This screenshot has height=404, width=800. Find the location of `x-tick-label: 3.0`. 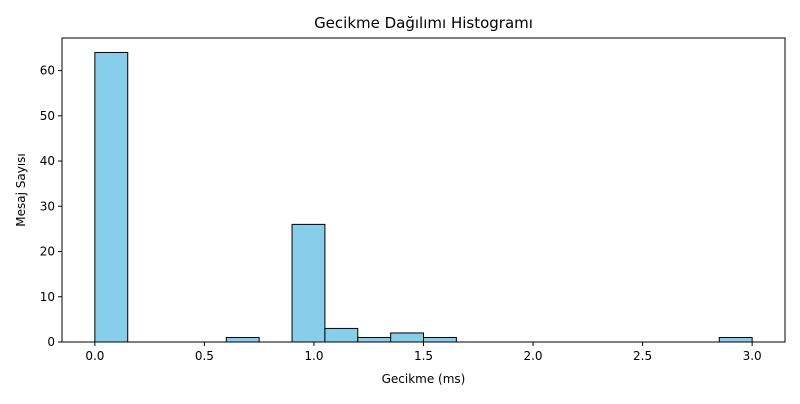

x-tick-label: 3.0 is located at coordinates (752, 356).